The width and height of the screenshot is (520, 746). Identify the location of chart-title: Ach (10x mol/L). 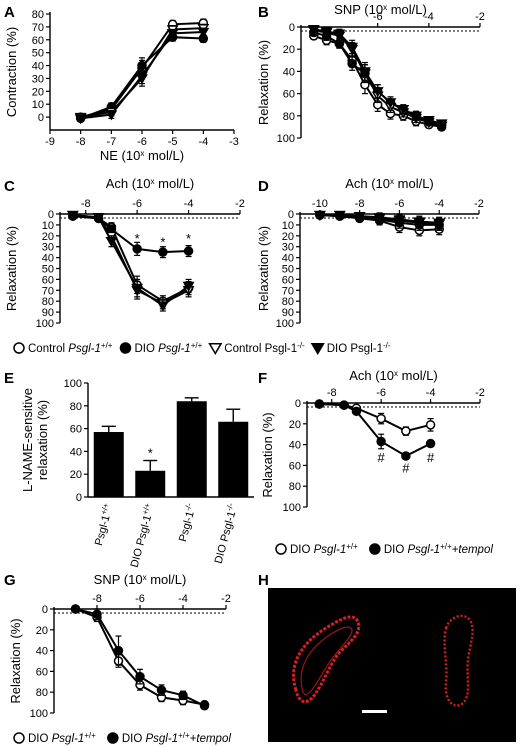
(389, 183).